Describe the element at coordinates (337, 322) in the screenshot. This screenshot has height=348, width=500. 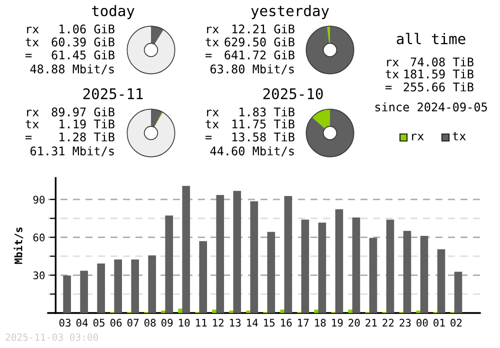
I see `x-tick-label: 19` at that location.